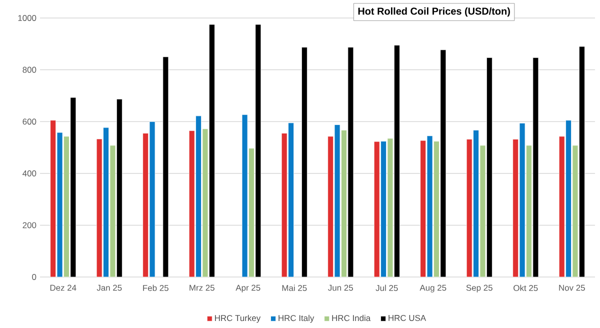 The width and height of the screenshot is (600, 328). What do you see at coordinates (29, 173) in the screenshot?
I see `y-tick-label: 400` at bounding box center [29, 173].